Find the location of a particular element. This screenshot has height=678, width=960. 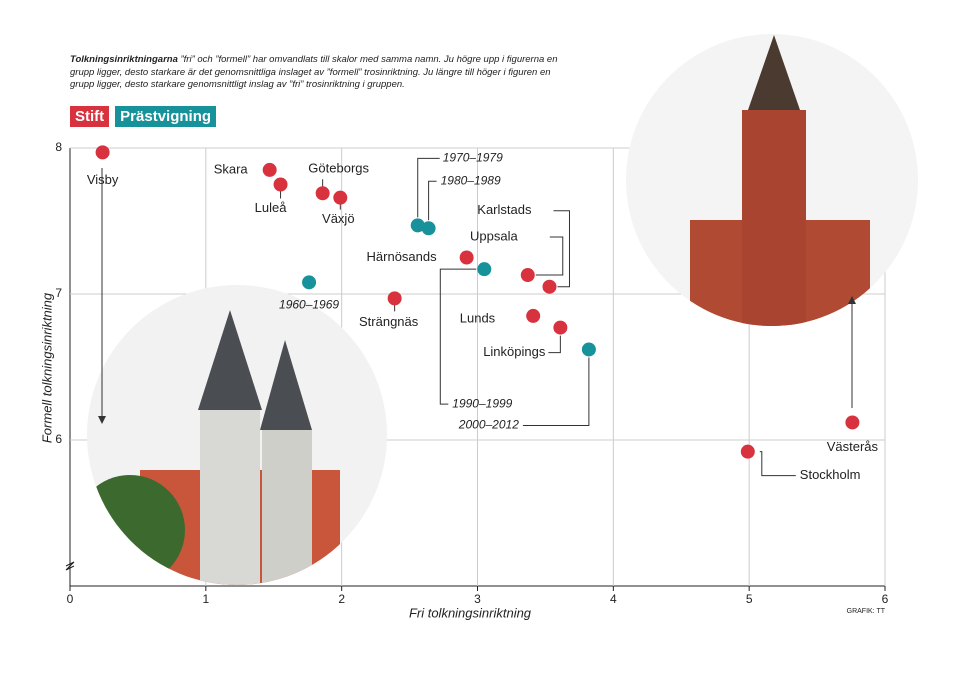

point-label: Västerås is located at coordinates (853, 446).